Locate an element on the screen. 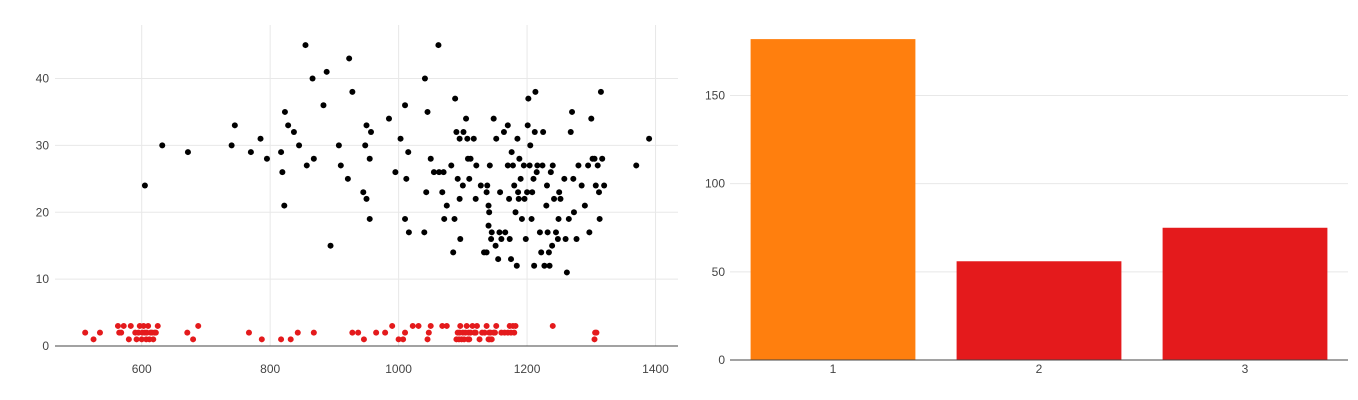 The height and width of the screenshot is (400, 1358). x-tick-label: 600 is located at coordinates (142, 369).